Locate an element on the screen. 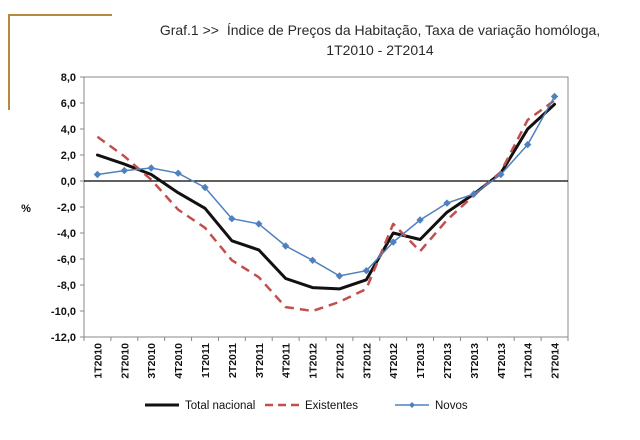  x-tick-label: 2T2013 is located at coordinates (448, 361).